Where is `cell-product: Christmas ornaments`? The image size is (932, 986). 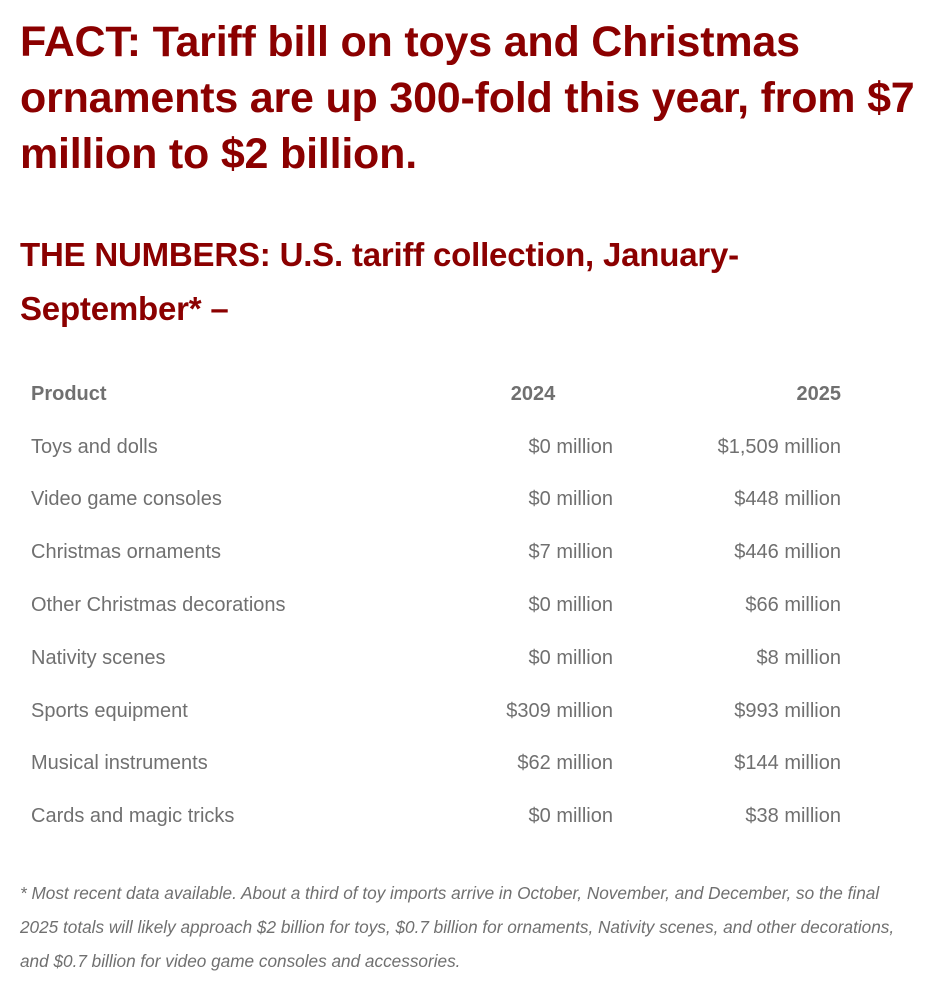
cell-product: Christmas ornaments is located at coordinates (126, 552).